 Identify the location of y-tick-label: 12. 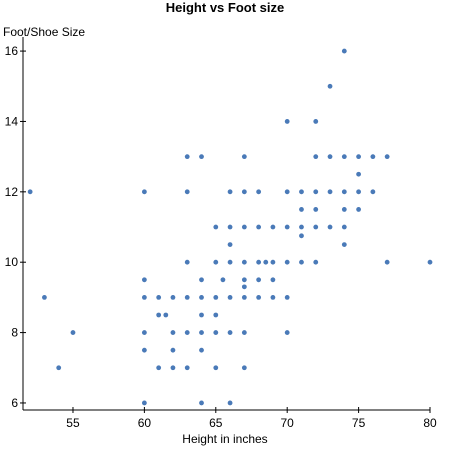
(12, 192).